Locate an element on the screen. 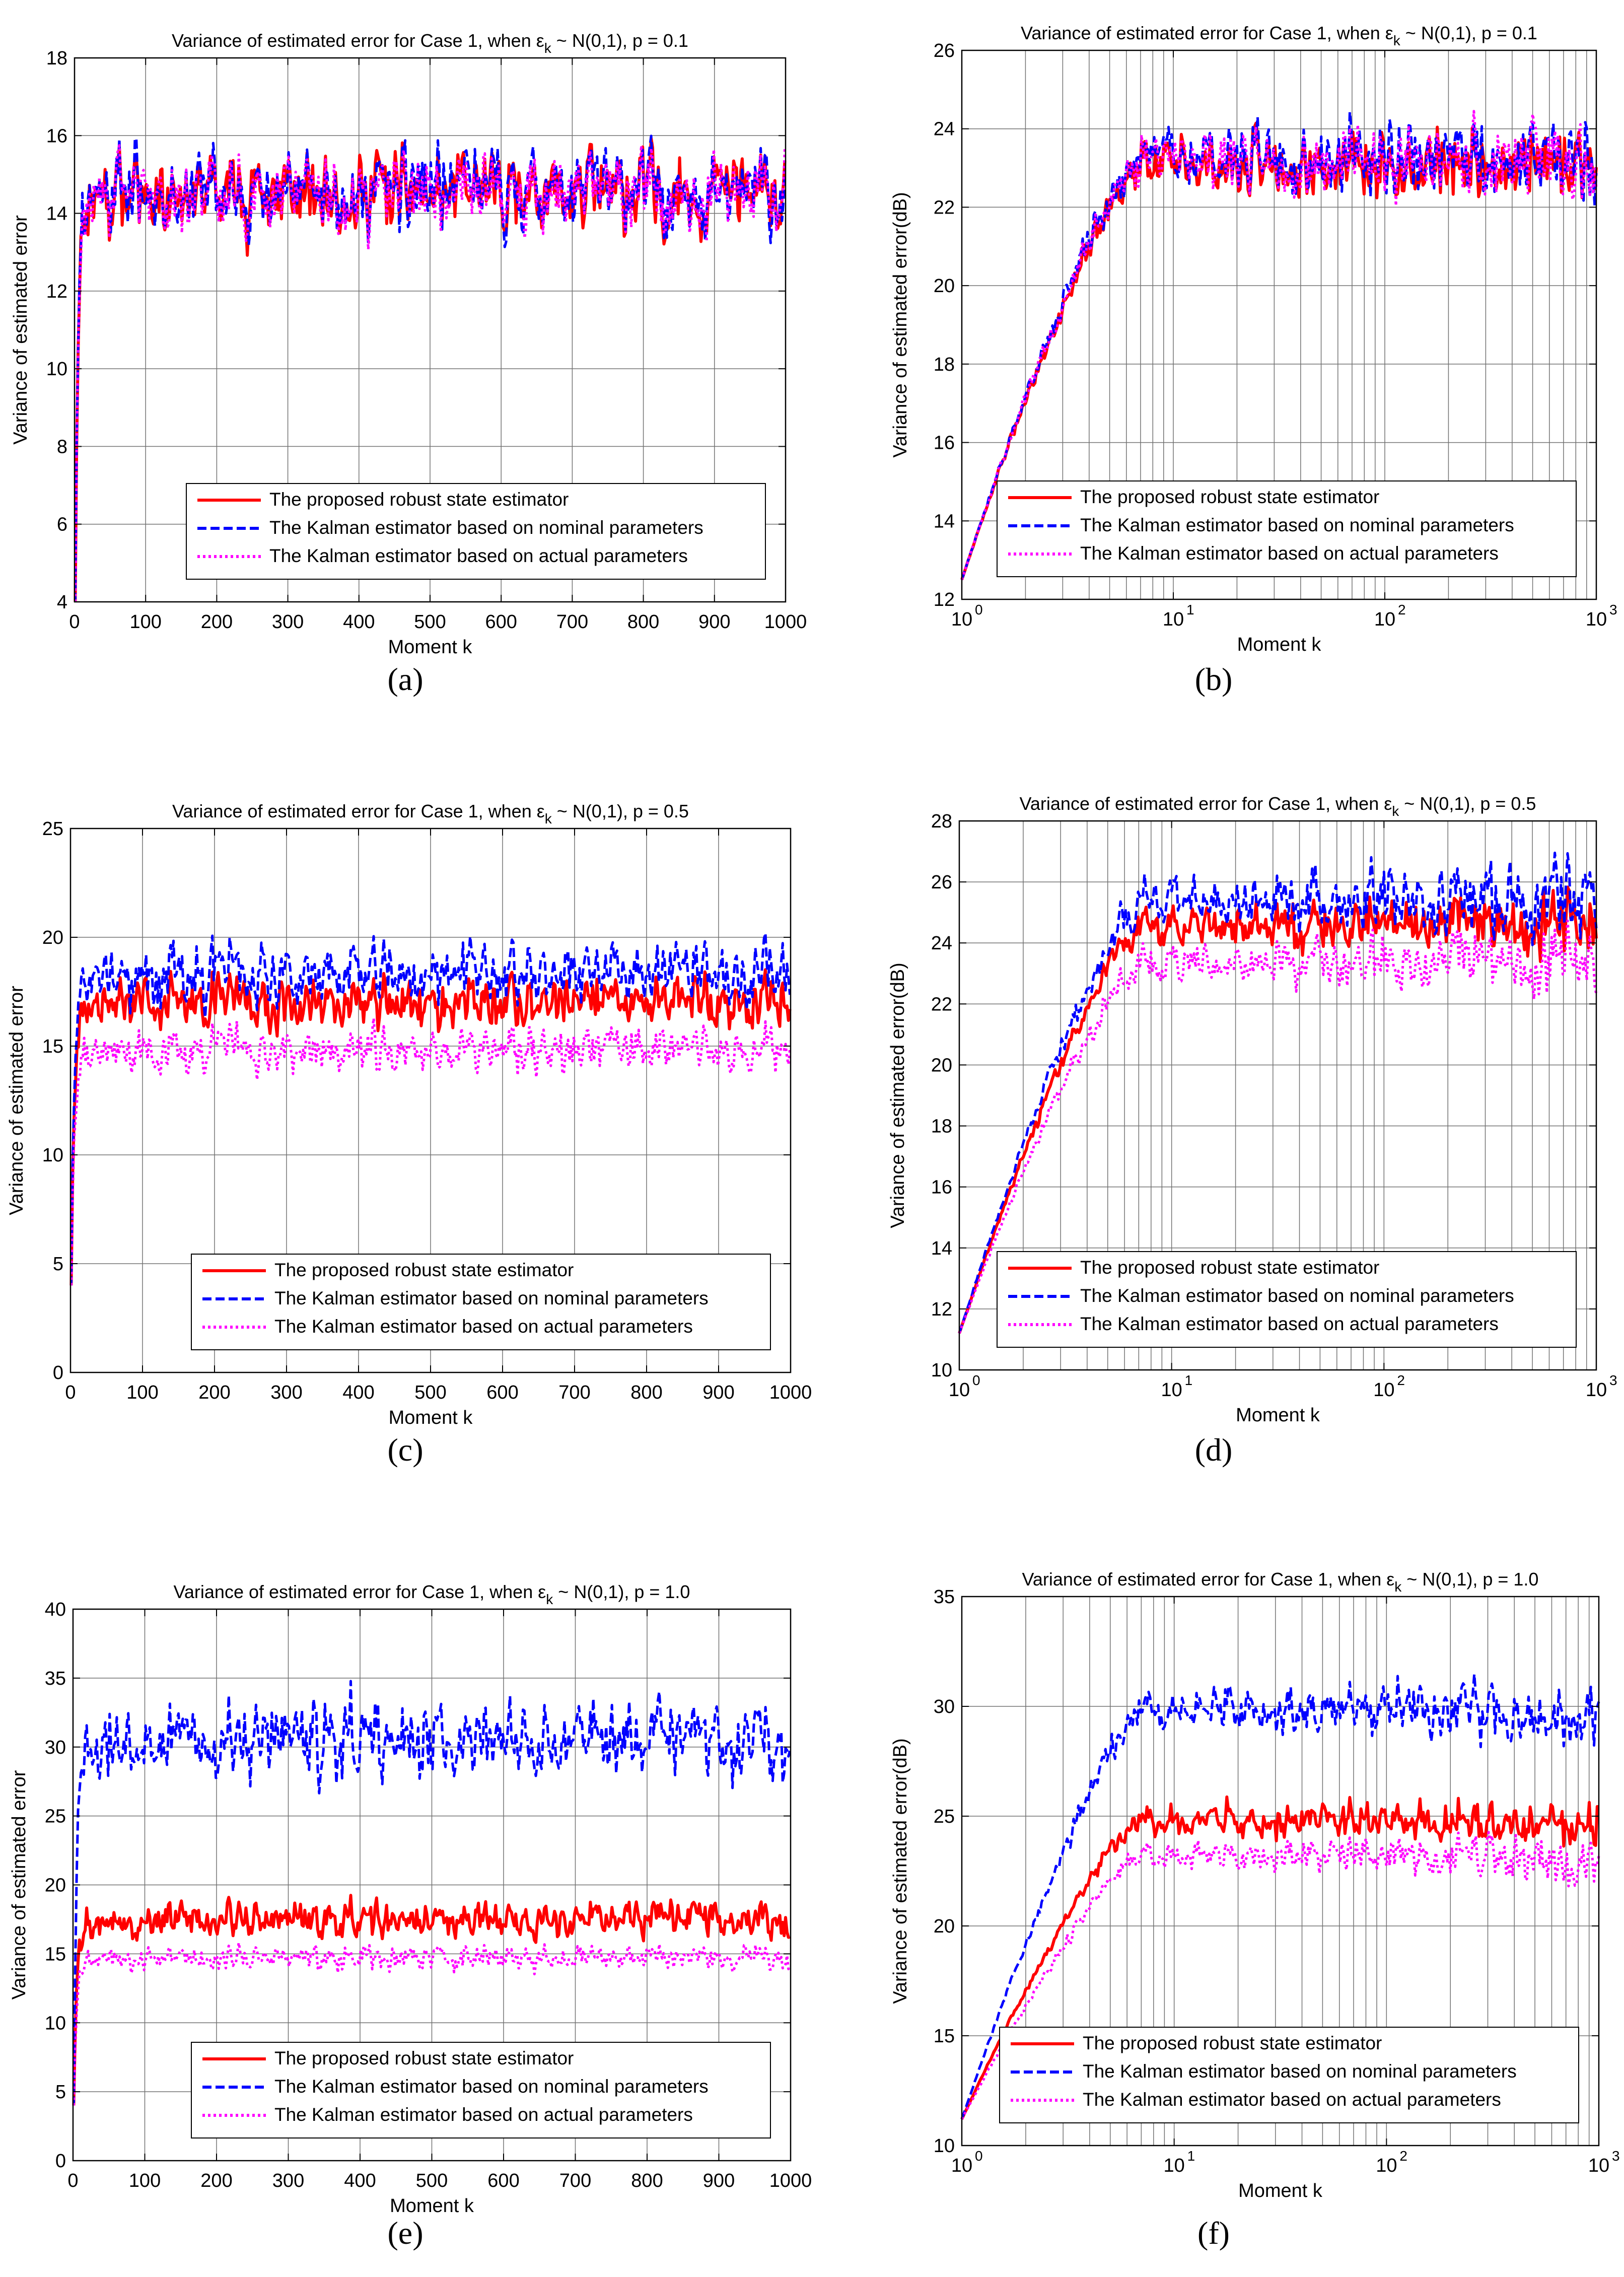 This screenshot has height=2277, width=1624. y-tick-label: 4 is located at coordinates (62, 603).